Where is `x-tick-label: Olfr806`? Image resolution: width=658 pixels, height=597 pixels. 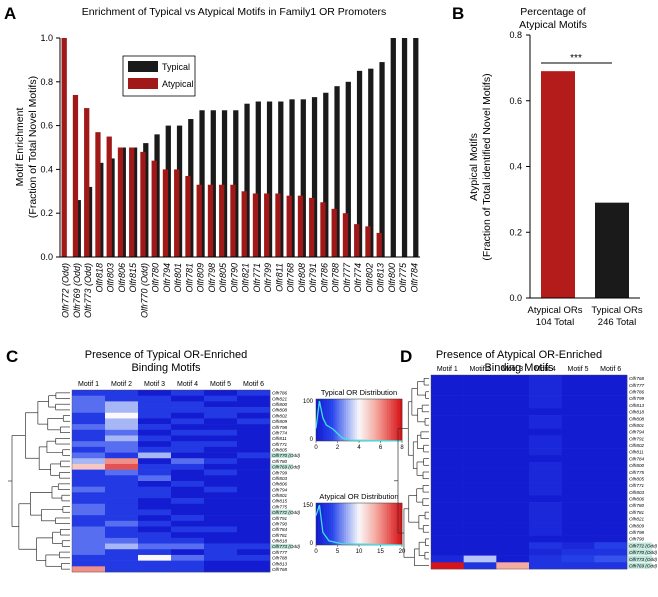
x-tick-label: Olfr806 is located at coordinates (122, 278).